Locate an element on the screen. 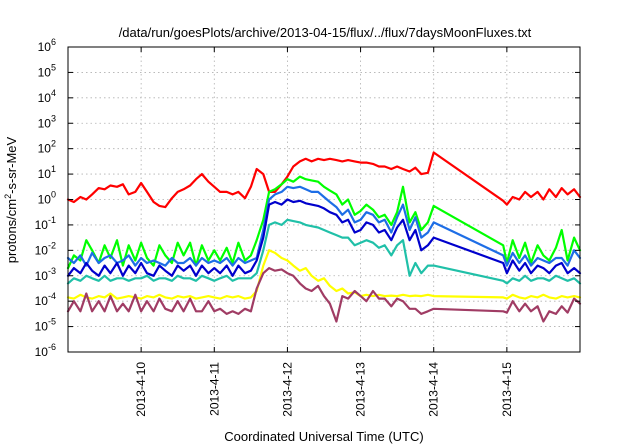 This screenshot has height=448, width=640. y-axis-label-rest: -s-sr-MeV is located at coordinates (11, 164).